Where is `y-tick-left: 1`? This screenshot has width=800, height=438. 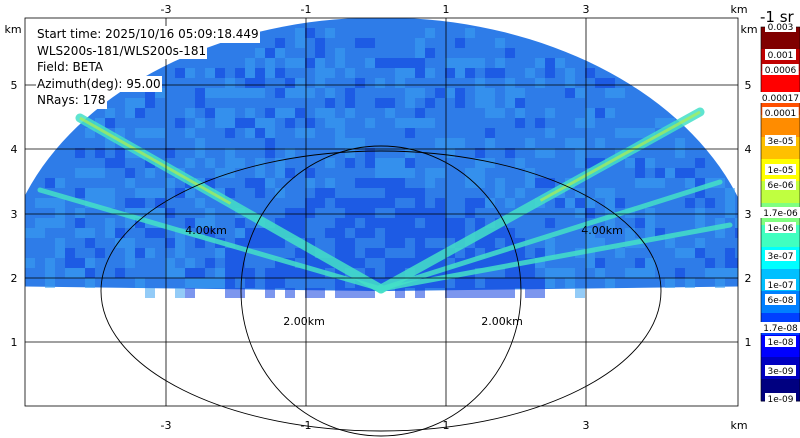
y-tick-left: 1 is located at coordinates (14, 342).